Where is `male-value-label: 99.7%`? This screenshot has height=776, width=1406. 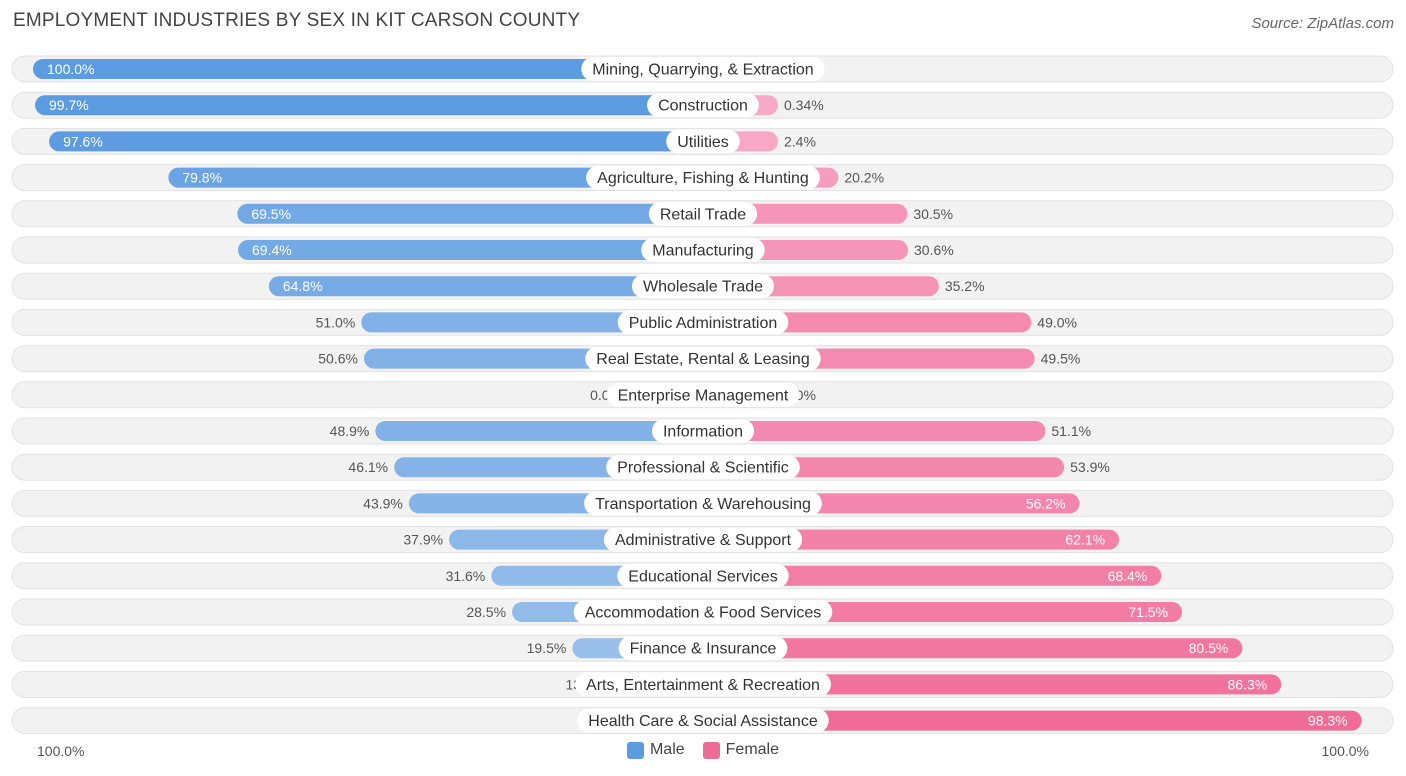
male-value-label: 99.7% is located at coordinates (69, 105).